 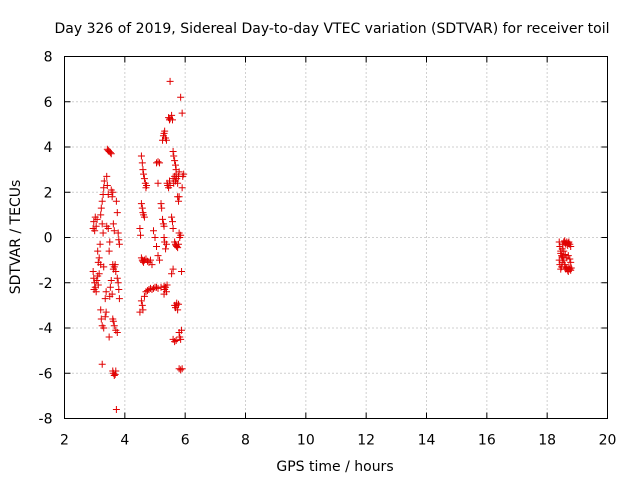 I want to click on y-tick-label: 8, so click(x=48, y=58).